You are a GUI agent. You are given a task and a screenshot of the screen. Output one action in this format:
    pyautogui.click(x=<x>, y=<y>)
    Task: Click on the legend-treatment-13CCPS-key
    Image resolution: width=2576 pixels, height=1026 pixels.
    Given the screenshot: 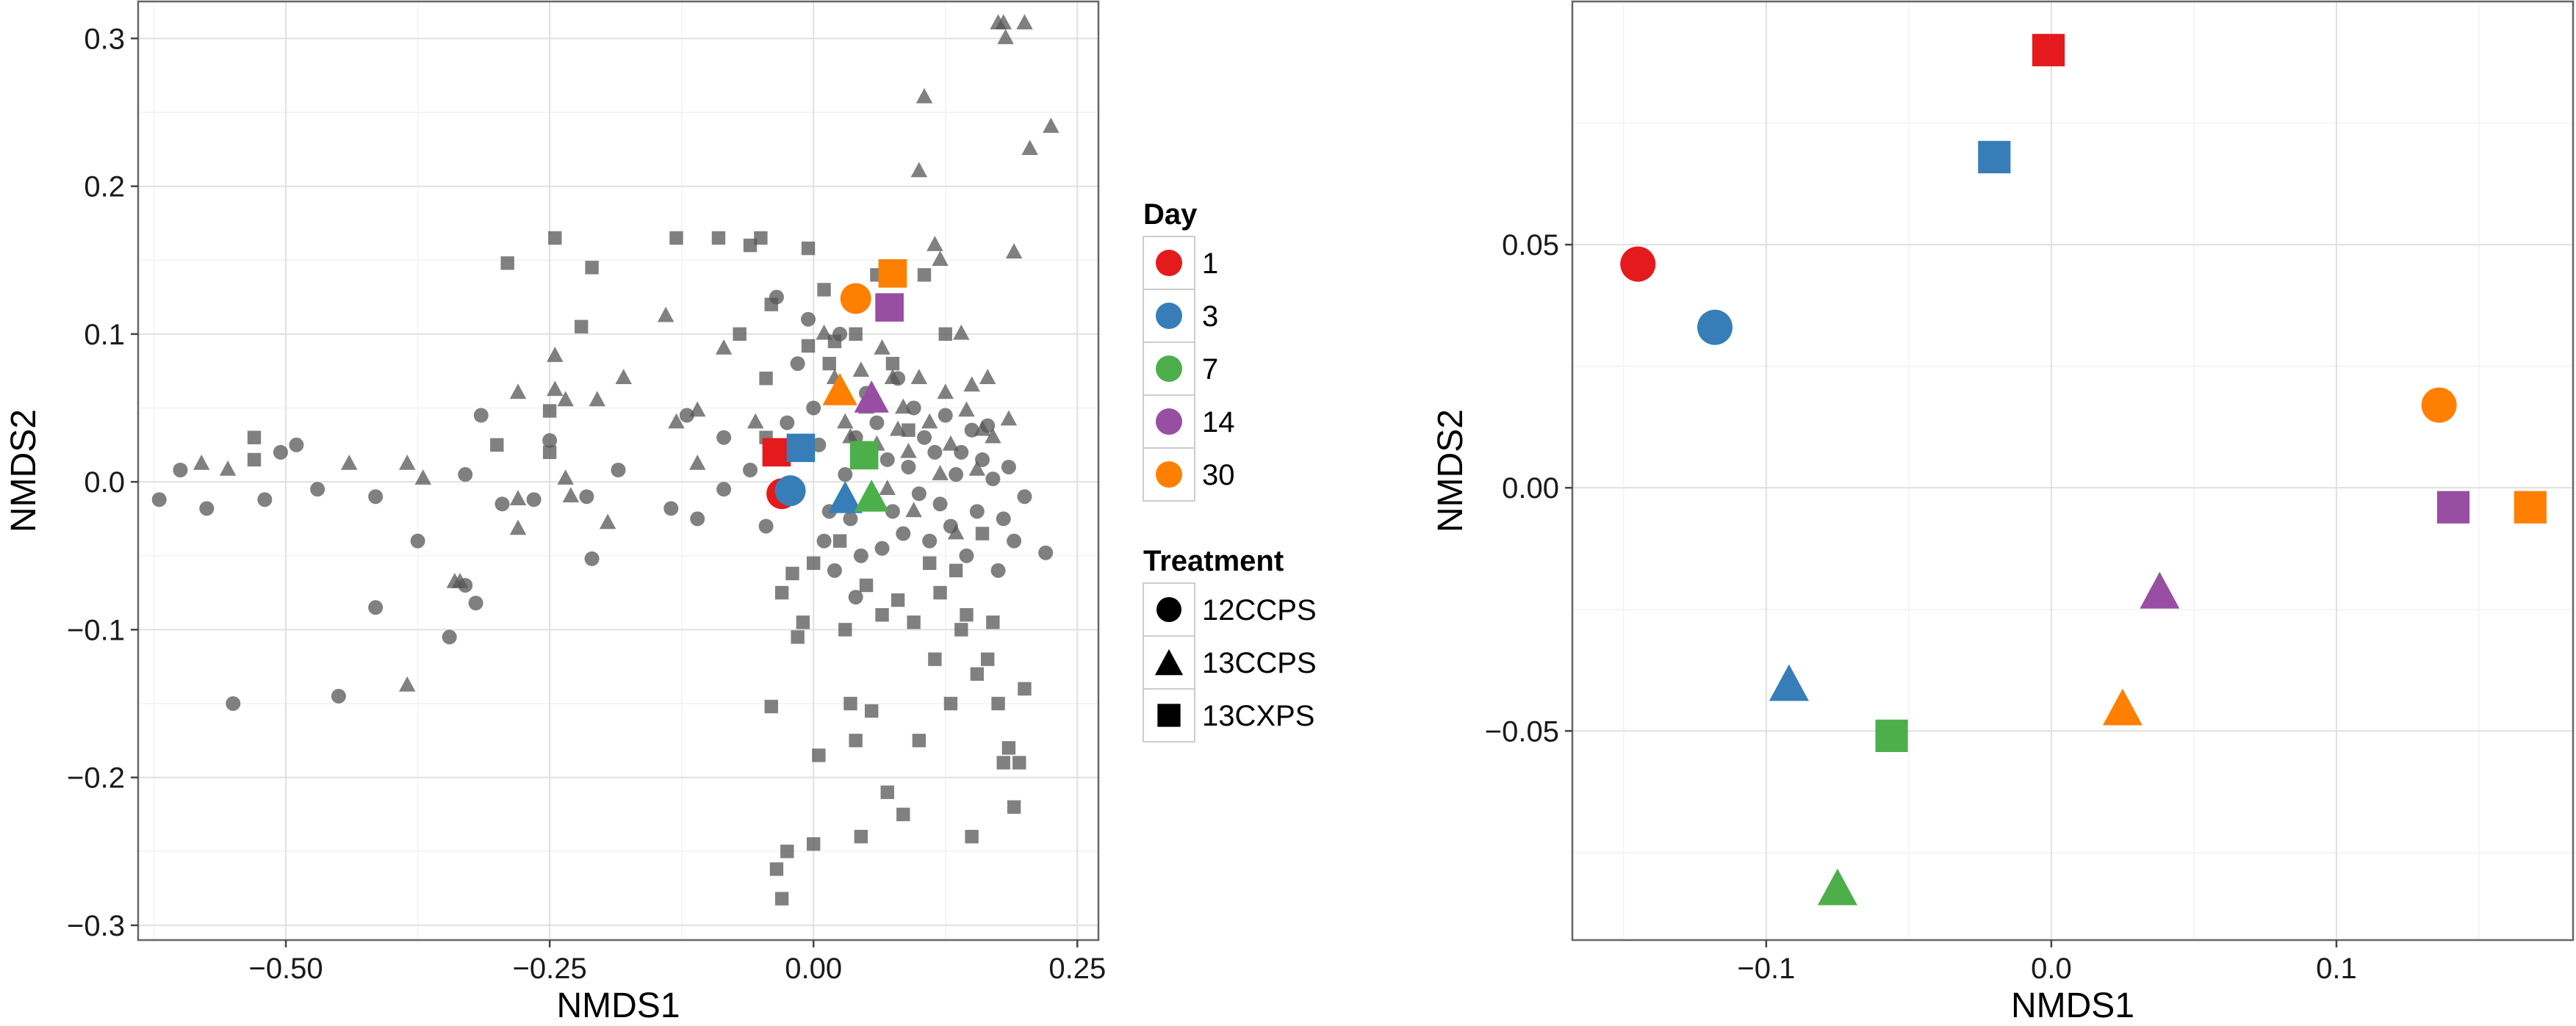 What is the action you would take?
    pyautogui.click(x=1169, y=662)
    